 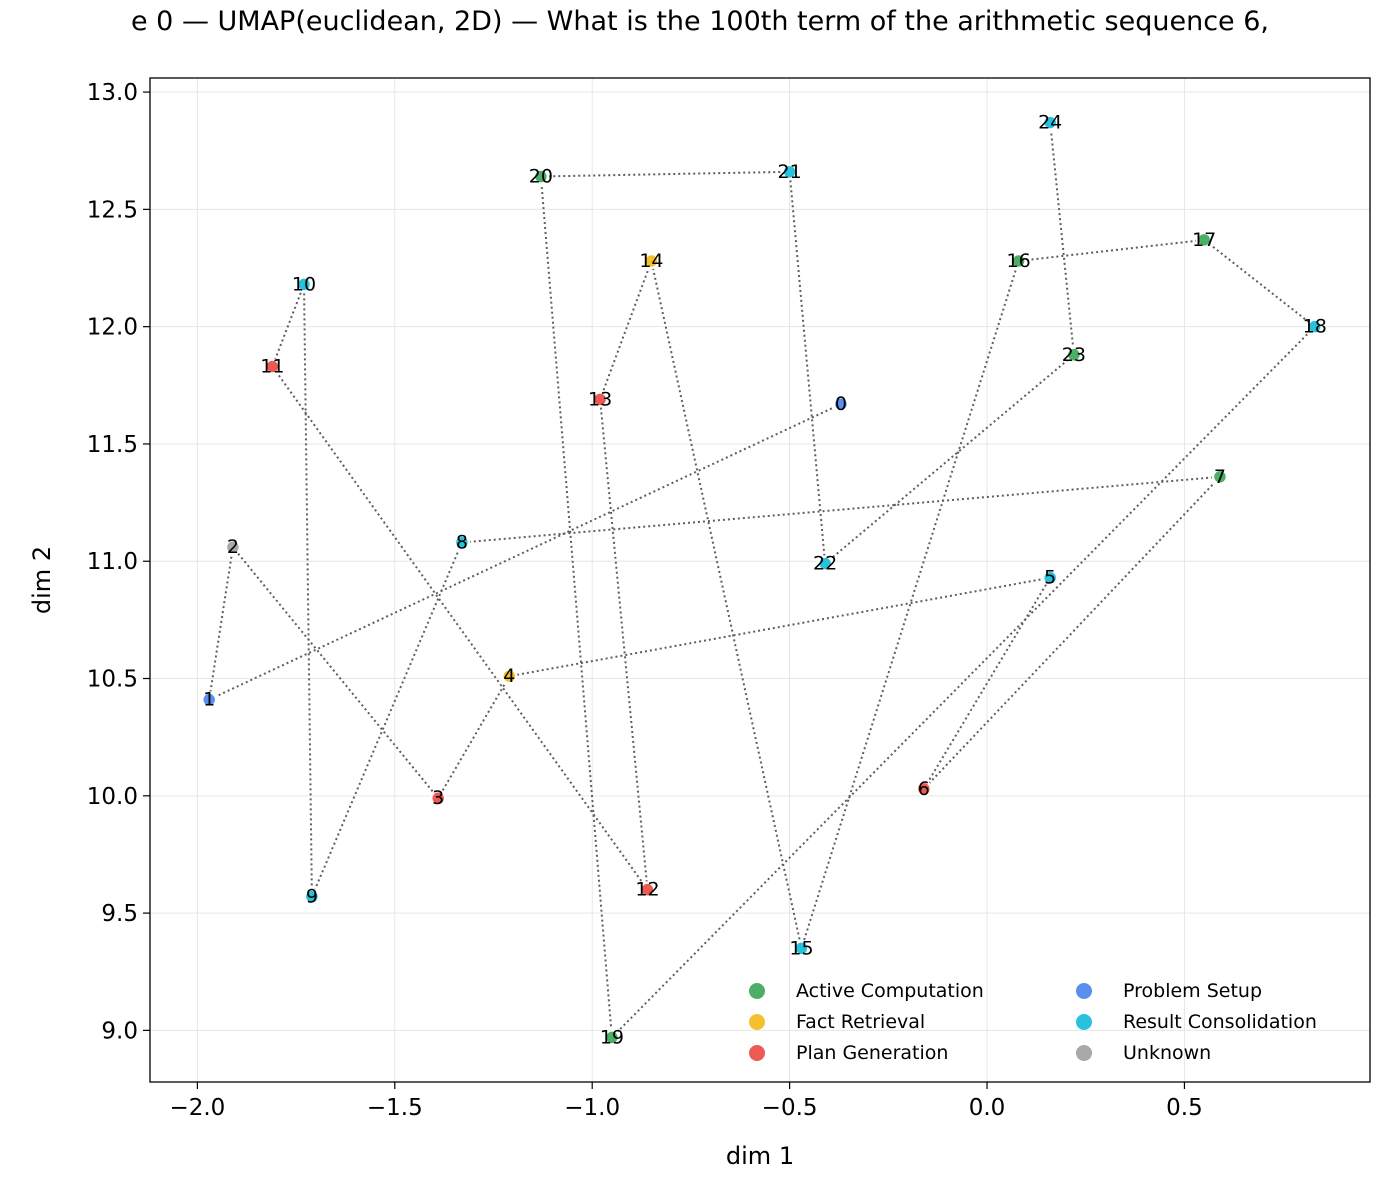 I want to click on point-label: 8, so click(x=462, y=542).